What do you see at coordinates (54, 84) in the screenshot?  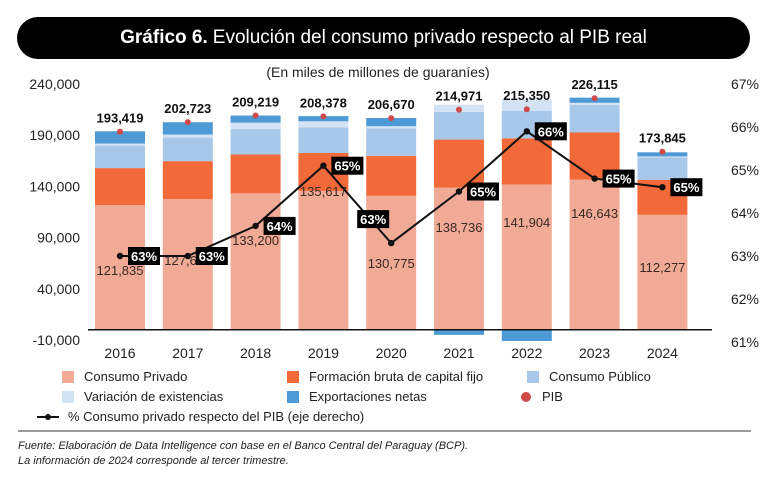 I see `left-axis-tick-label: 240,000` at bounding box center [54, 84].